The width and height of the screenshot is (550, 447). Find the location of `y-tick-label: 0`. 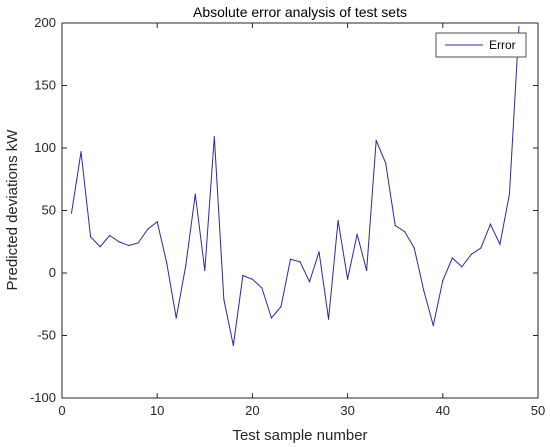

y-tick-label: 0 is located at coordinates (52, 272).